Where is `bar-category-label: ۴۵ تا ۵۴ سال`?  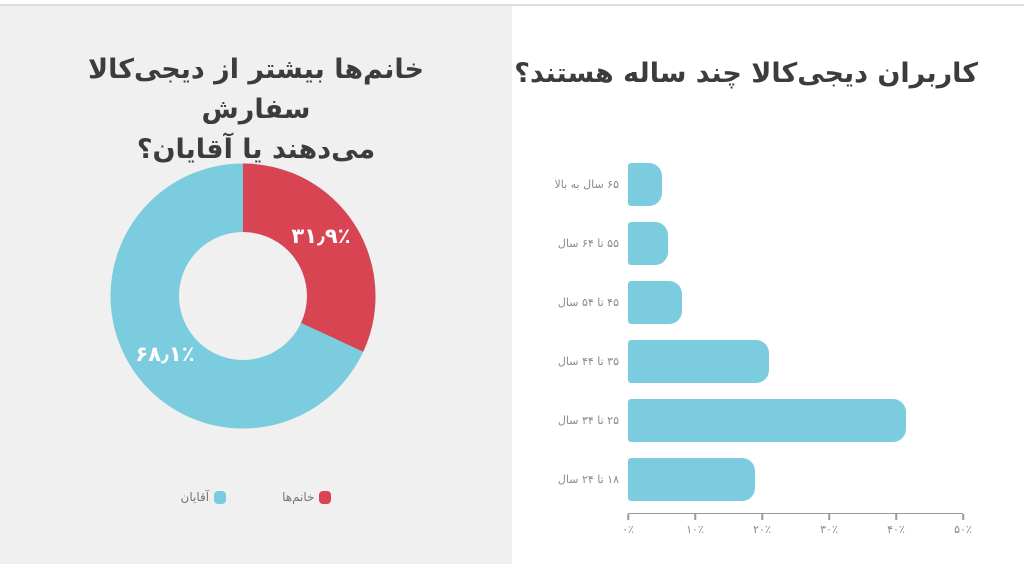 bar-category-label: ۴۵ تا ۵۴ سال is located at coordinates (588, 302).